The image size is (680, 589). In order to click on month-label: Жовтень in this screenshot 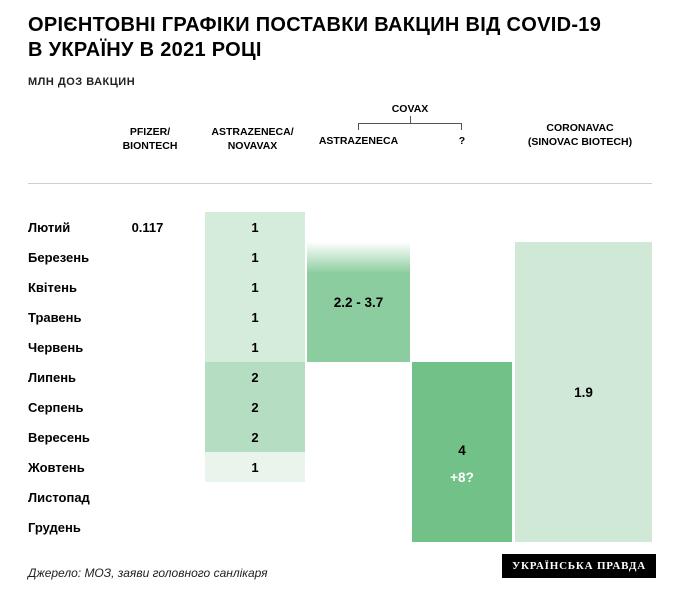, I will do `click(56, 467)`.